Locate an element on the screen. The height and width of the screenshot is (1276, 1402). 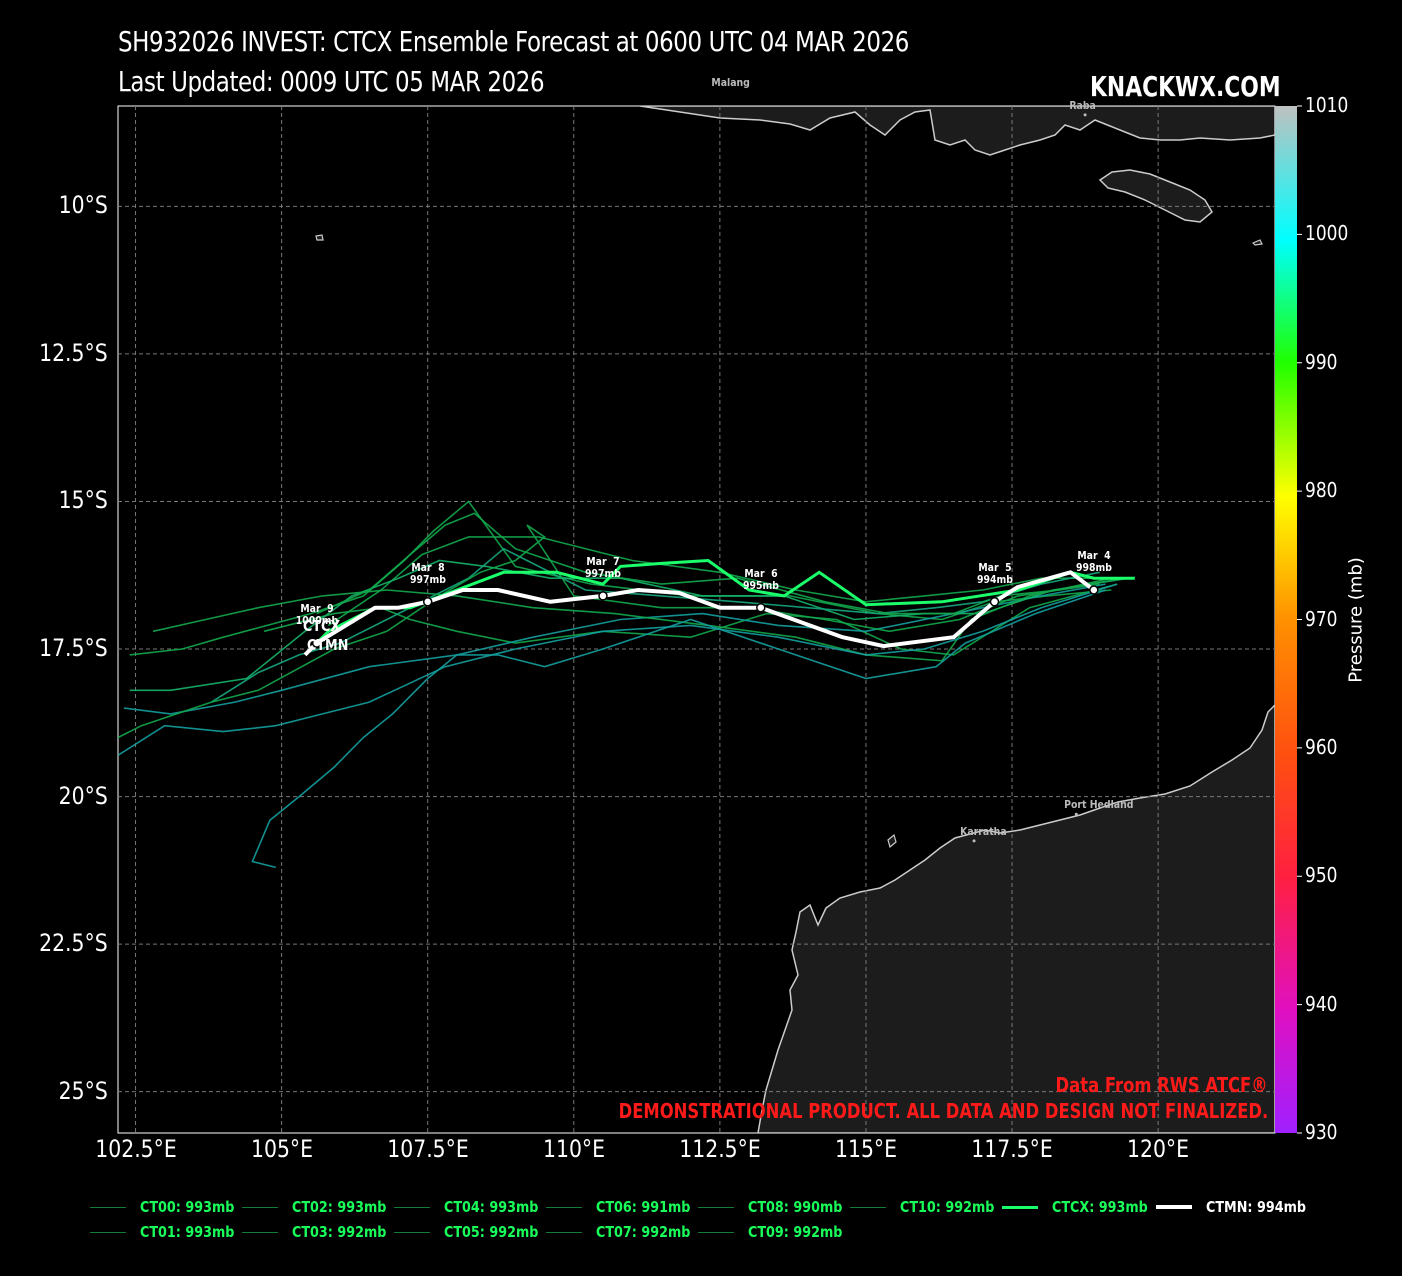
member-track-ct07 is located at coordinates (618, 669).